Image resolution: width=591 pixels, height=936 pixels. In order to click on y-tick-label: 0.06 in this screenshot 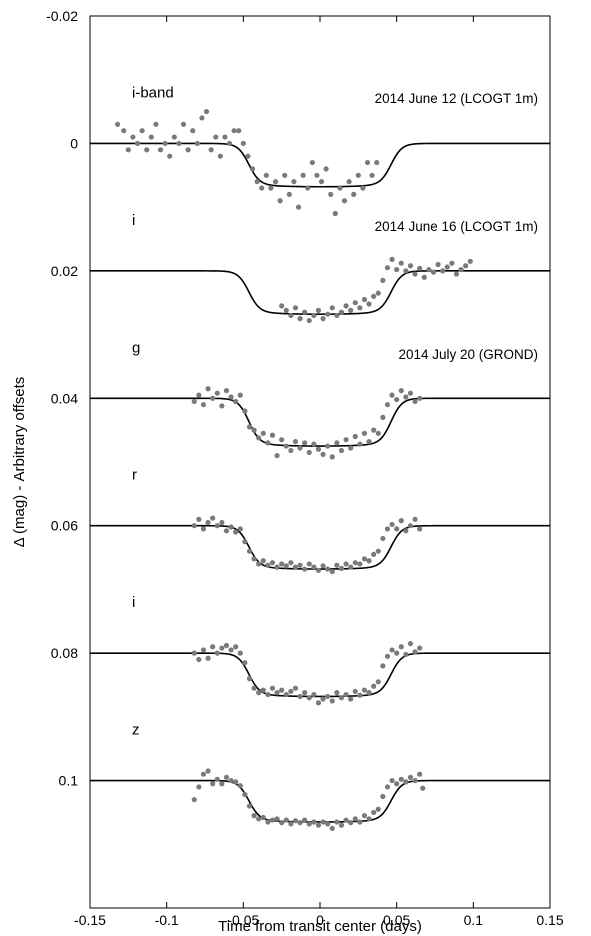, I will do `click(64, 526)`.